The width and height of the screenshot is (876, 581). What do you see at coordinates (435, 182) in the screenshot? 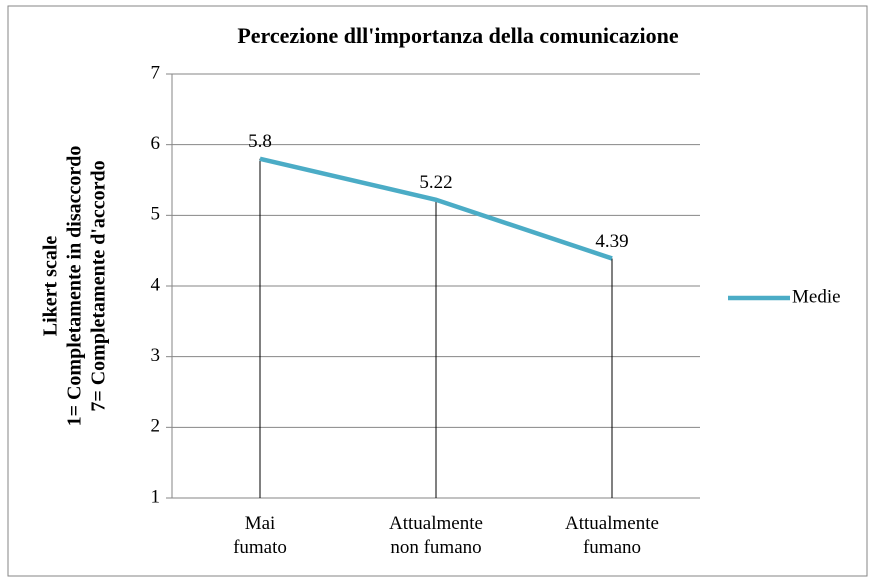
I see `data-label: 5.22` at bounding box center [435, 182].